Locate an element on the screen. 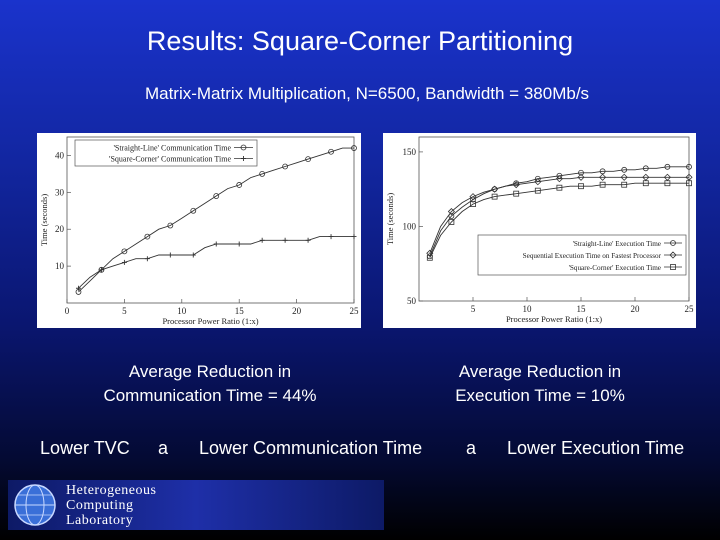 The width and height of the screenshot is (720, 540). legend-label-3: 'Square-Corner' Execution Time is located at coordinates (615, 268).